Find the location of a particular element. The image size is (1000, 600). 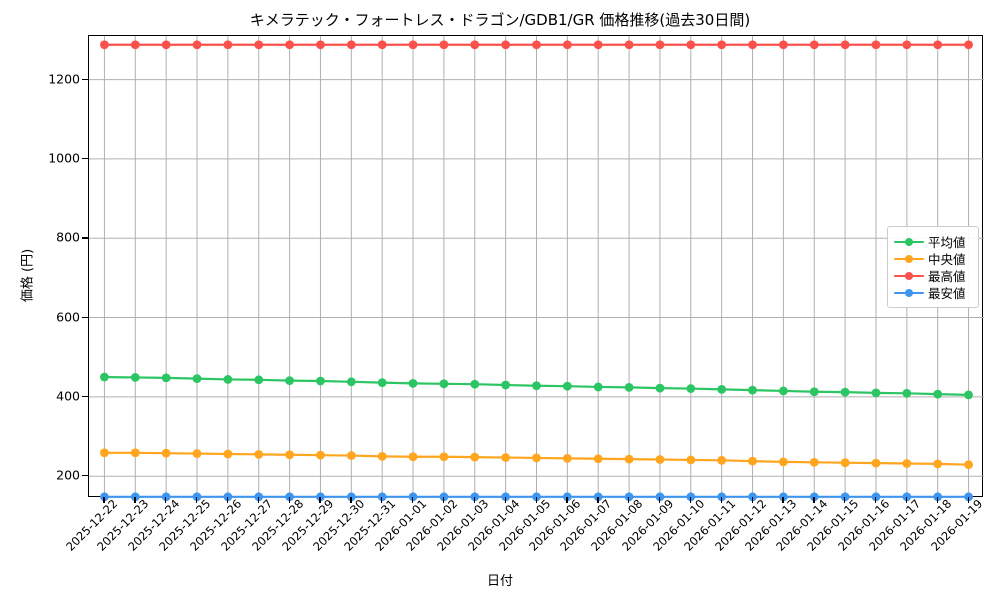

legend-item: 最高値 is located at coordinates (932, 275).